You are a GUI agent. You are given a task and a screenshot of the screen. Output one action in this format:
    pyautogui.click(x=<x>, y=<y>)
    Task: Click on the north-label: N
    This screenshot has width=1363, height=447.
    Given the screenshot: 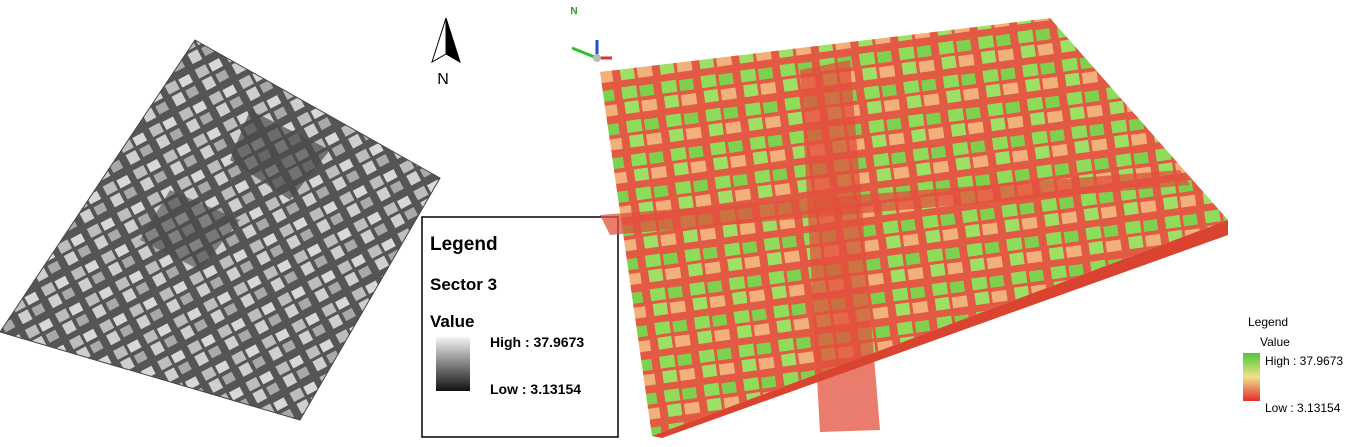 What is the action you would take?
    pyautogui.click(x=443, y=79)
    